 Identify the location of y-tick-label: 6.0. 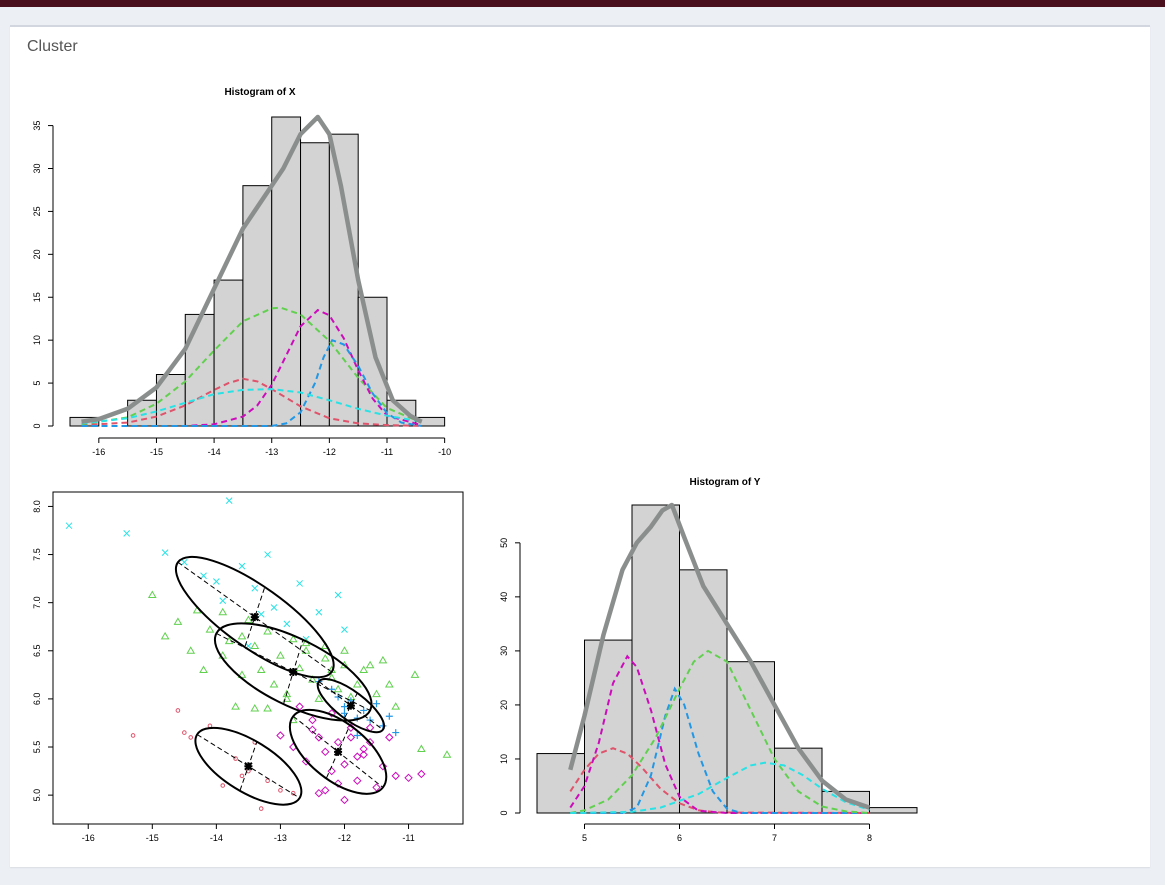
(37, 699).